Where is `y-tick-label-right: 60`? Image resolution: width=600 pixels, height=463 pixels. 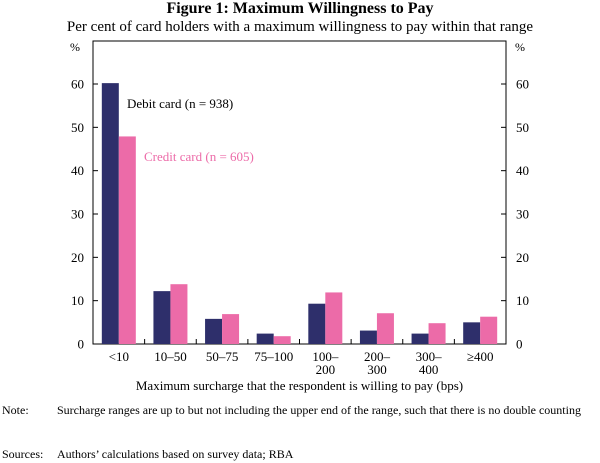 y-tick-label-right: 60 is located at coordinates (522, 84).